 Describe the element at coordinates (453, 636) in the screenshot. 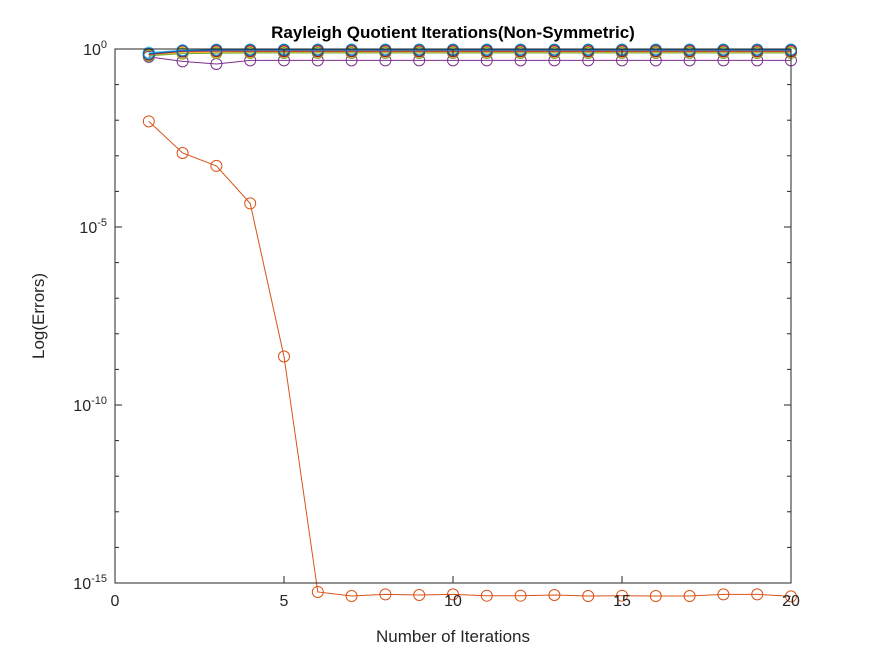

I see `x-axis-label: Number of Iterations` at that location.